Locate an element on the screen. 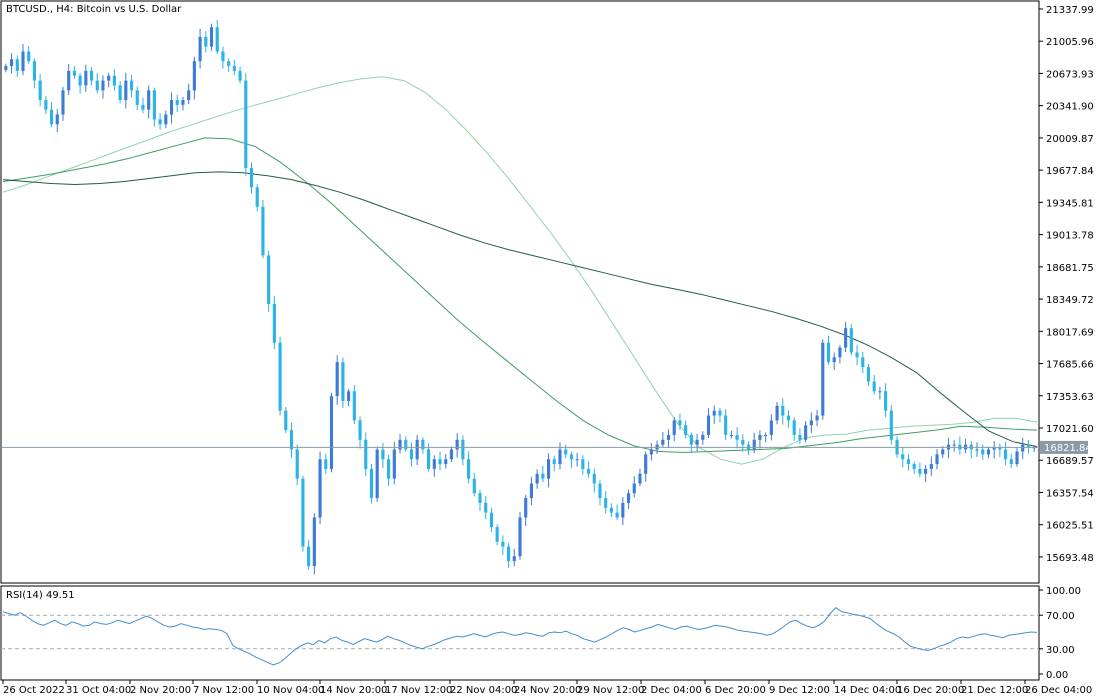 The image size is (1100, 700). time-tick-label: 6 Dec 20:00 is located at coordinates (735, 690).